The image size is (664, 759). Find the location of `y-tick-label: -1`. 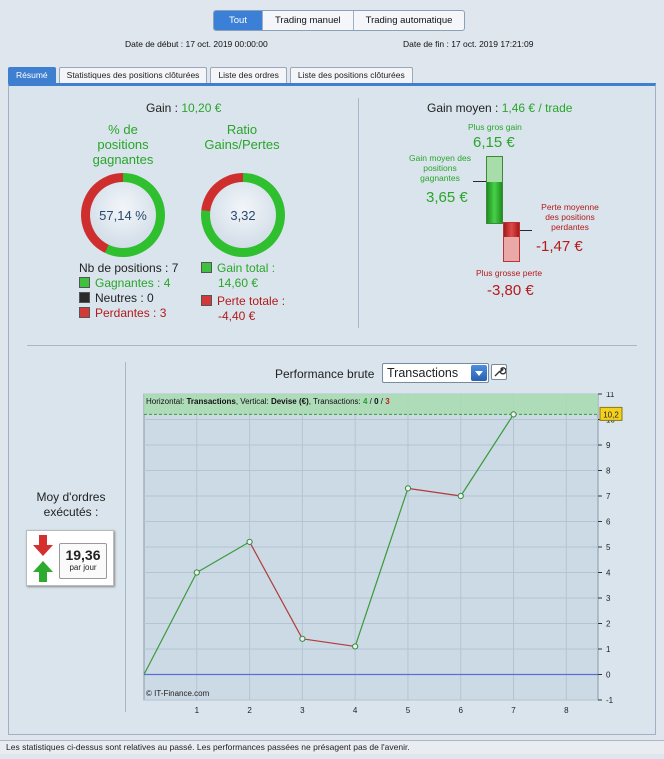

y-tick-label: -1 is located at coordinates (610, 700).